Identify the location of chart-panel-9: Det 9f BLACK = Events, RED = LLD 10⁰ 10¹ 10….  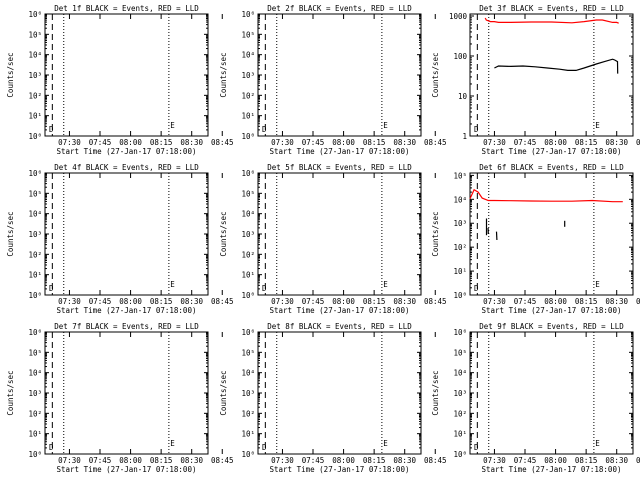
(535, 398).